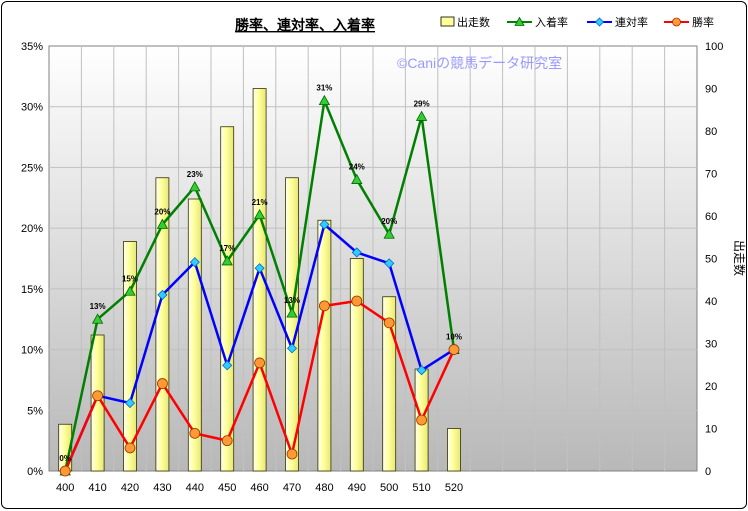  I want to click on x-tick-label: 500, so click(389, 488).